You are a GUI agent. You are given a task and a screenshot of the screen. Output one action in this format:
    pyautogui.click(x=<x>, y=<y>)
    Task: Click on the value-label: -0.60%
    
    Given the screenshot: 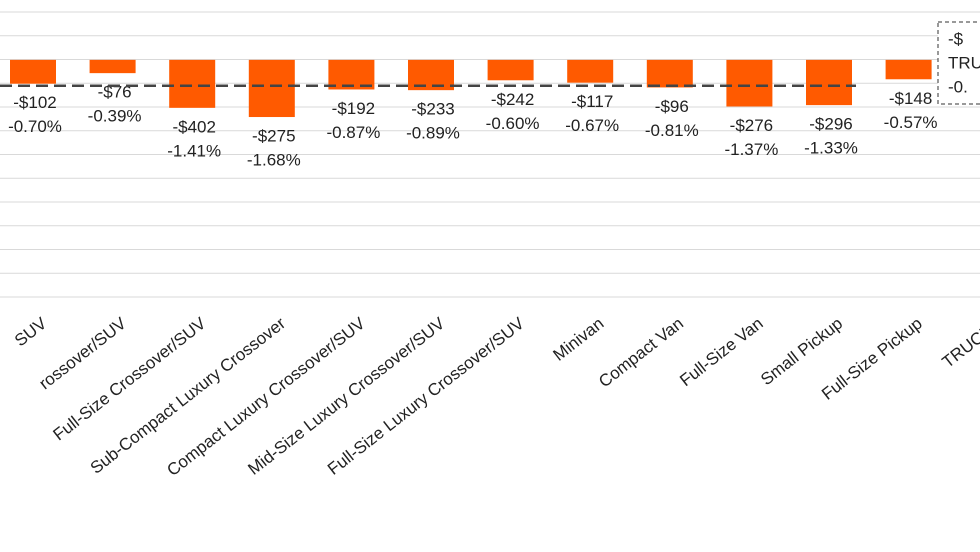 What is the action you would take?
    pyautogui.click(x=513, y=123)
    